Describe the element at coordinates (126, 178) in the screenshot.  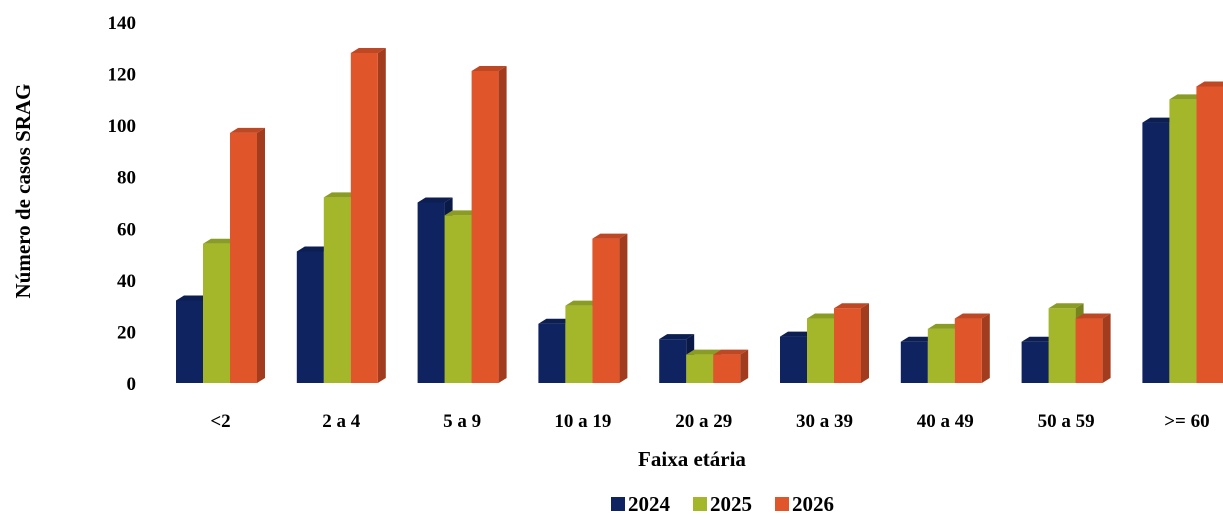
I see `y-tick-label: 80` at that location.